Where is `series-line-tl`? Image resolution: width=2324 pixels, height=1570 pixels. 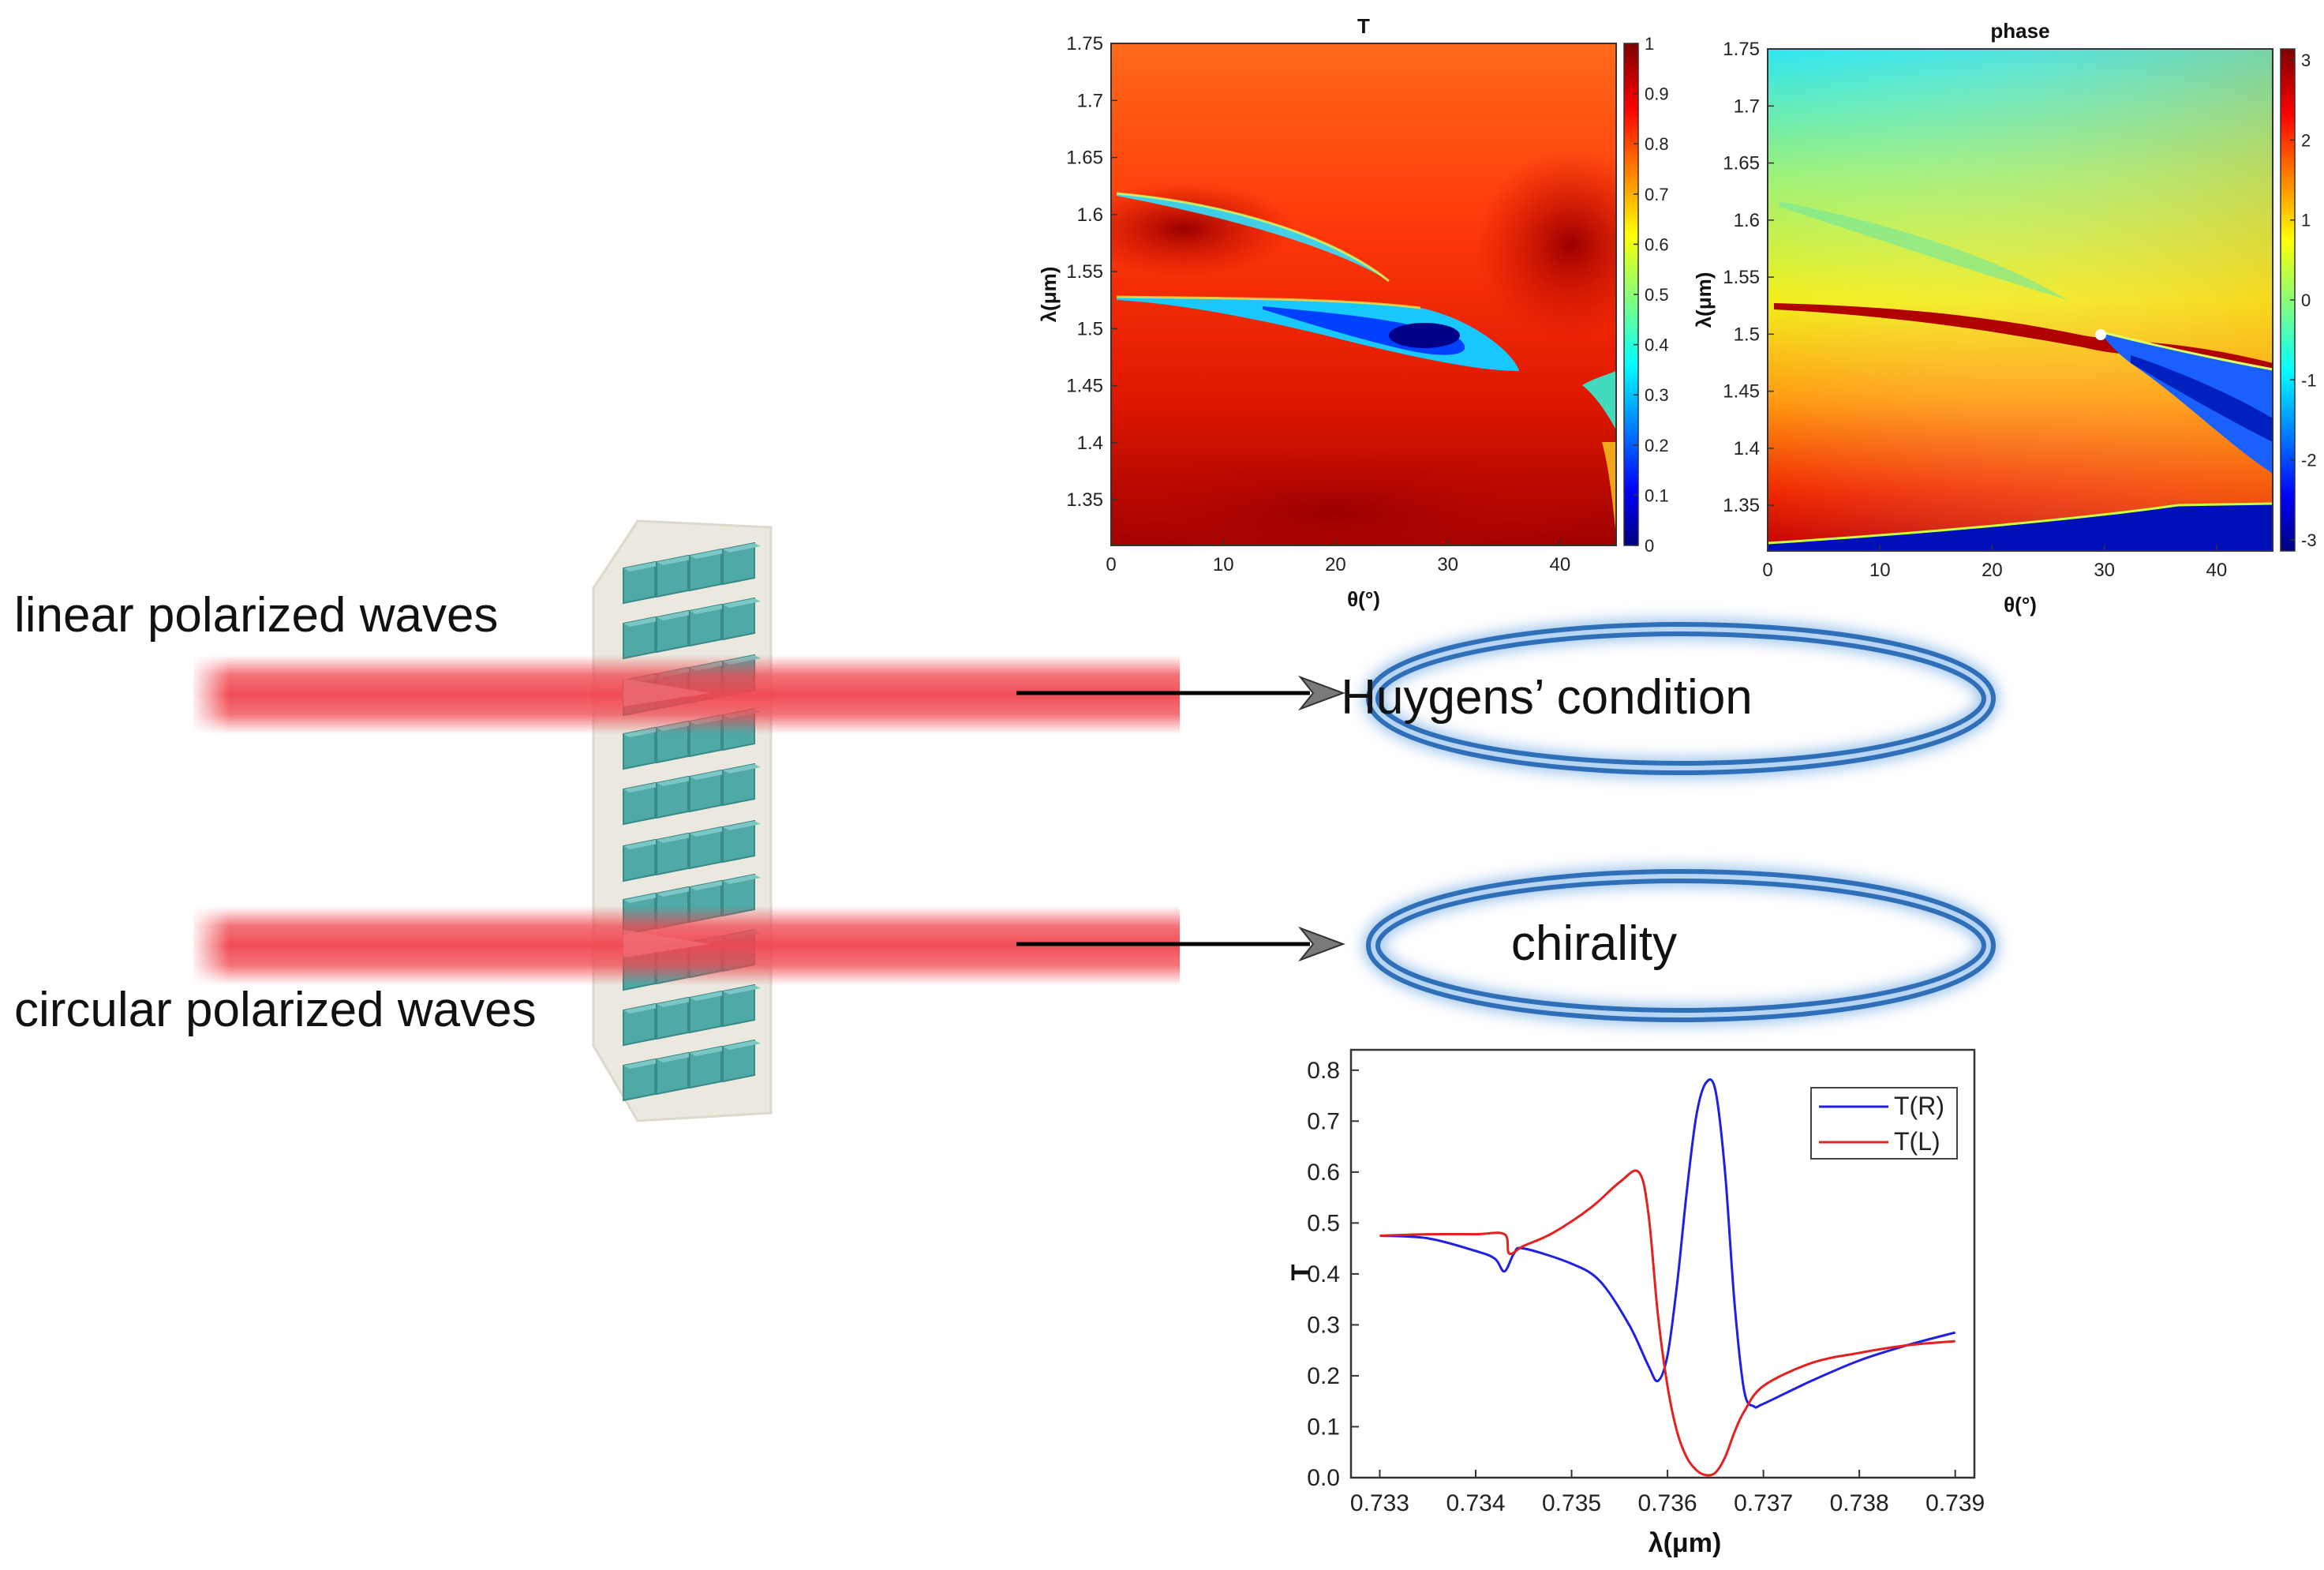 series-line-tl is located at coordinates (1667, 1323).